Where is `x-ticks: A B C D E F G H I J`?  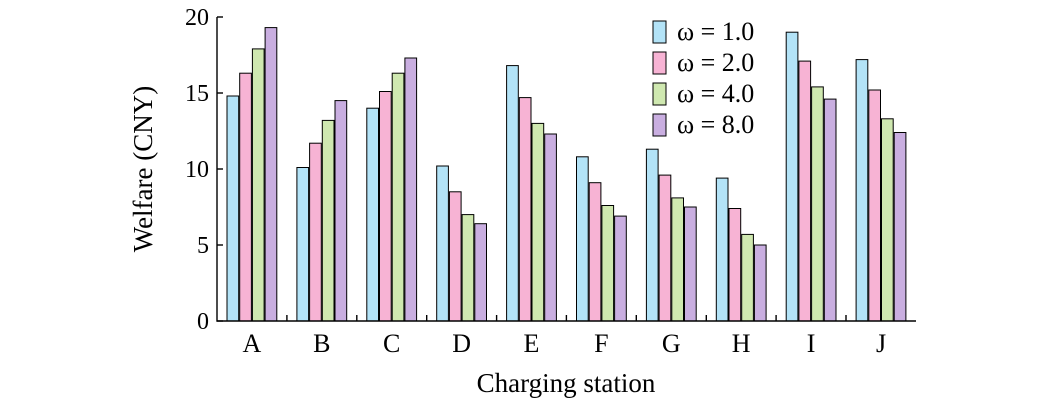 x-ticks: A B C D E F G H I J is located at coordinates (564, 336).